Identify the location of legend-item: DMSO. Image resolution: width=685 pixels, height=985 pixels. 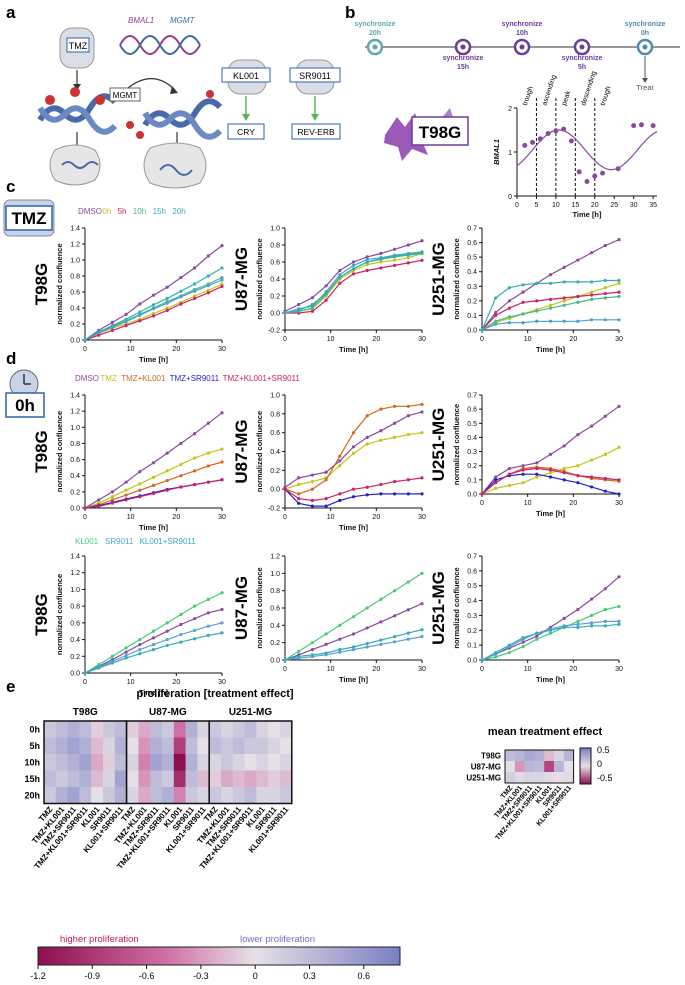
(87, 378).